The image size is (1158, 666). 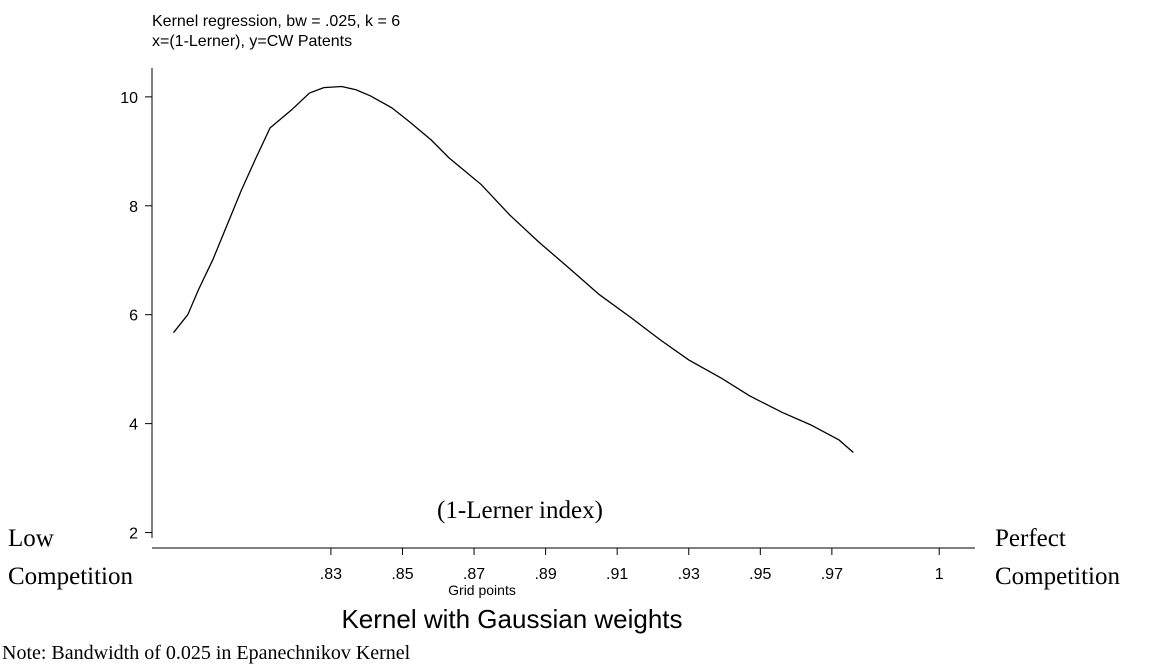 I want to click on caption: Kernel with Gaussian weights, so click(x=511, y=619).